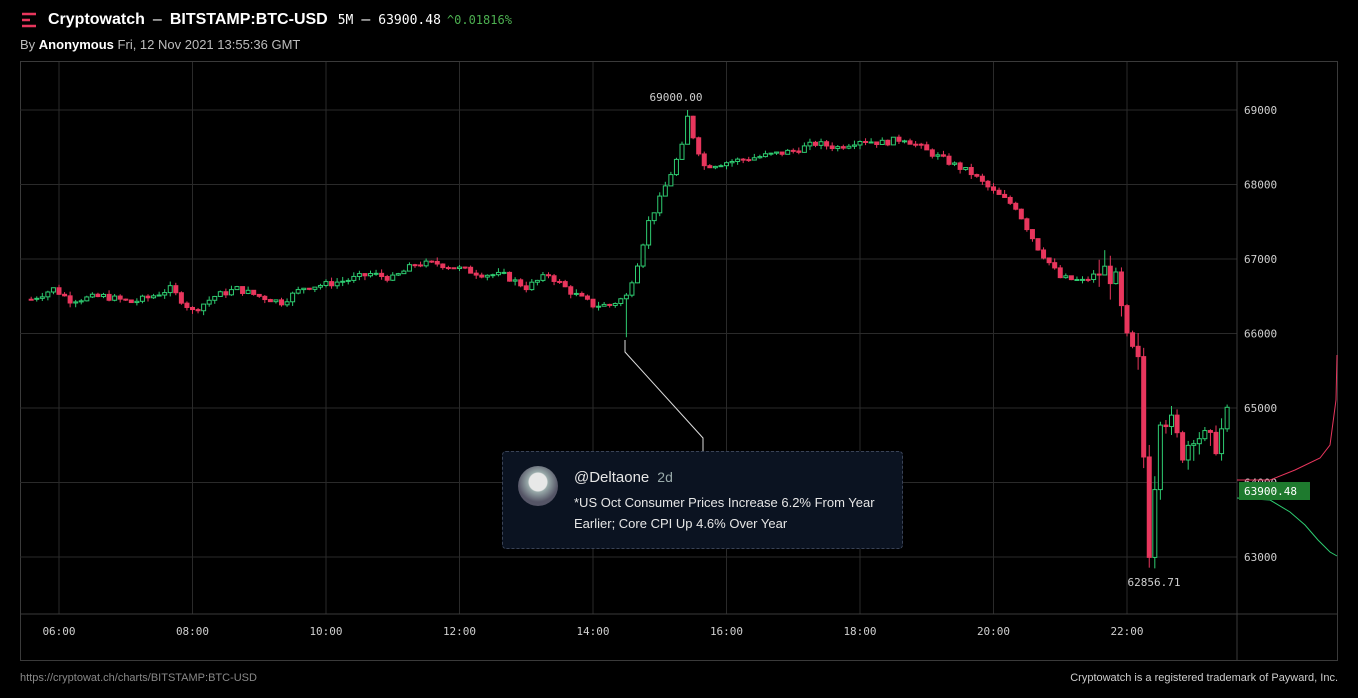  Describe the element at coordinates (1287, 527) in the screenshot. I see `depth-bid-line` at that location.